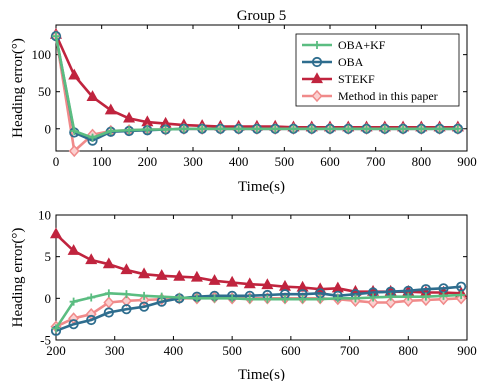 This screenshot has width=479, height=381. I want to click on series-oba, so click(258, 308).